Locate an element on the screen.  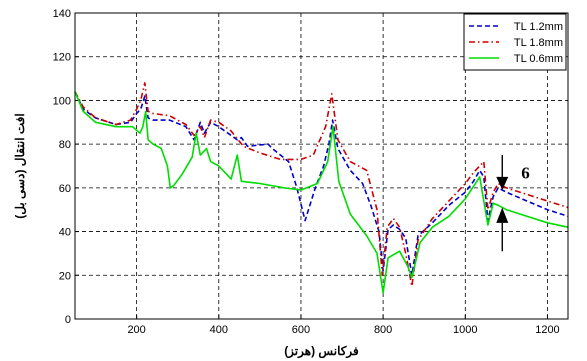
legend-box is located at coordinates (515, 42).